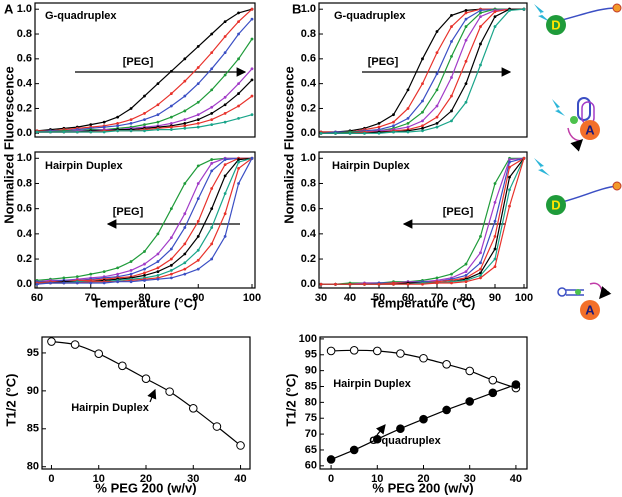  I want to click on x-tick-label: 90, so click(495, 298).